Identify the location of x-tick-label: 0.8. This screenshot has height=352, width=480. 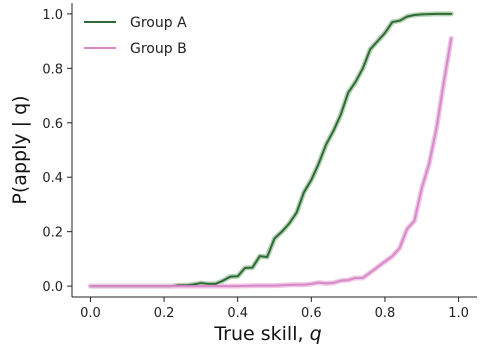
(385, 313).